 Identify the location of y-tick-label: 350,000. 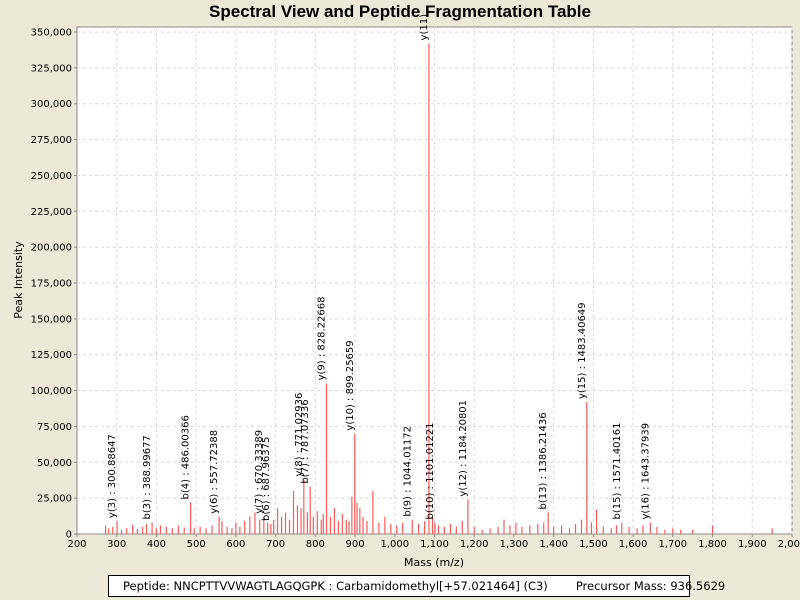
(51, 33).